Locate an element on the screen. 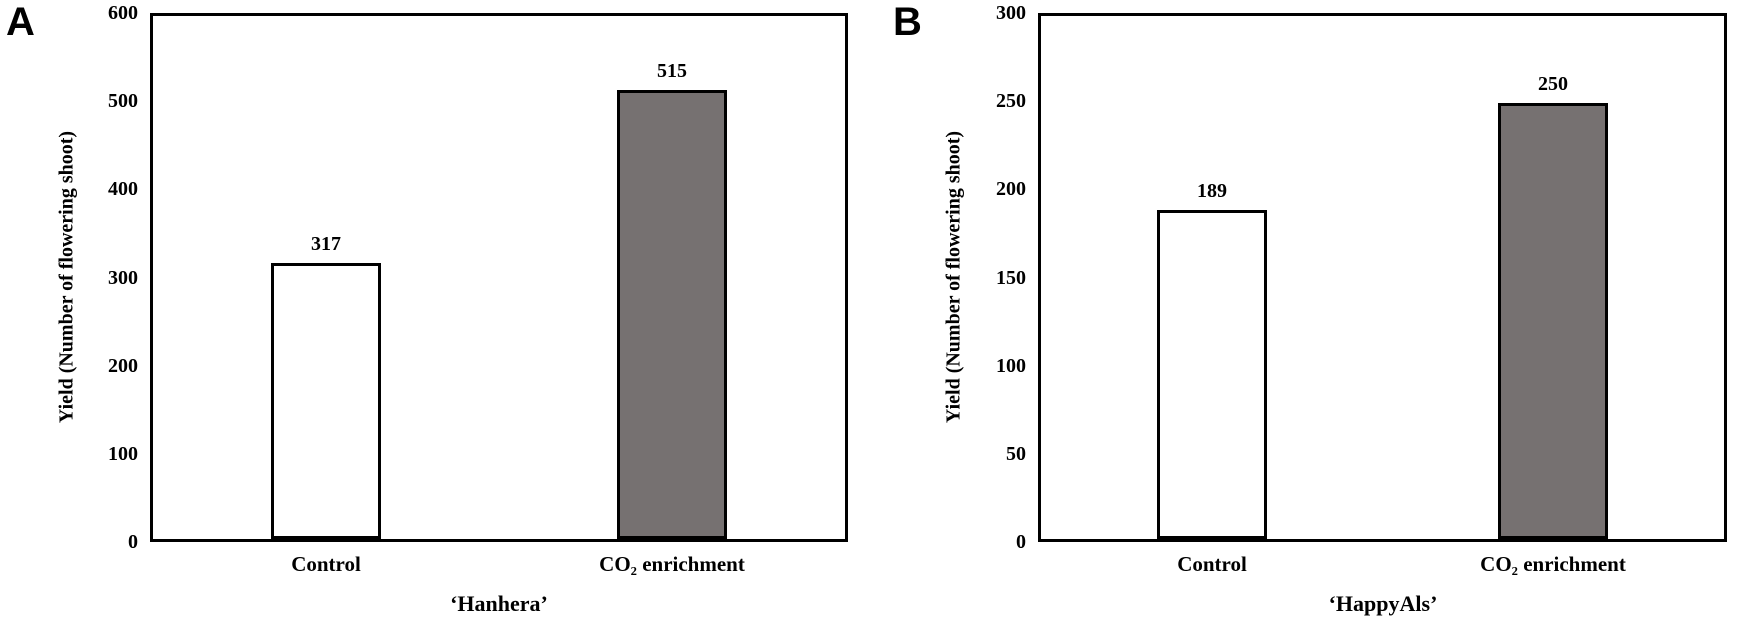  y-tick-label: 600 is located at coordinates (123, 13).